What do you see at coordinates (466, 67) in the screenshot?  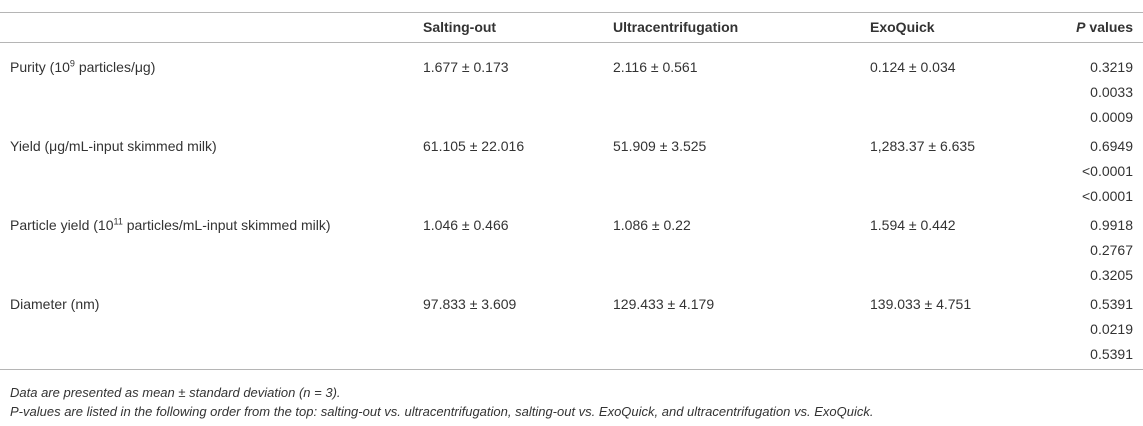 I see `cell-value: 1.677 ± 0.173` at bounding box center [466, 67].